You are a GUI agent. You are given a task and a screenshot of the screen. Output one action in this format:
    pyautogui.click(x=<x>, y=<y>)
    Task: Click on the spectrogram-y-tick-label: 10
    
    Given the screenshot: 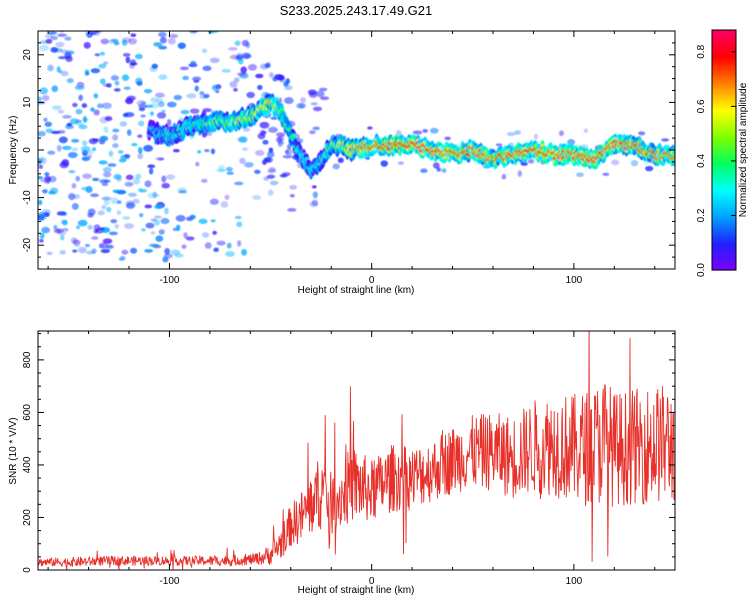 What is the action you would take?
    pyautogui.click(x=27, y=102)
    